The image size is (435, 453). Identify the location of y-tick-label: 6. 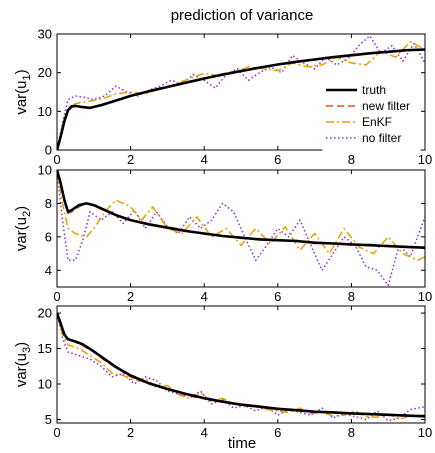
(48, 236).